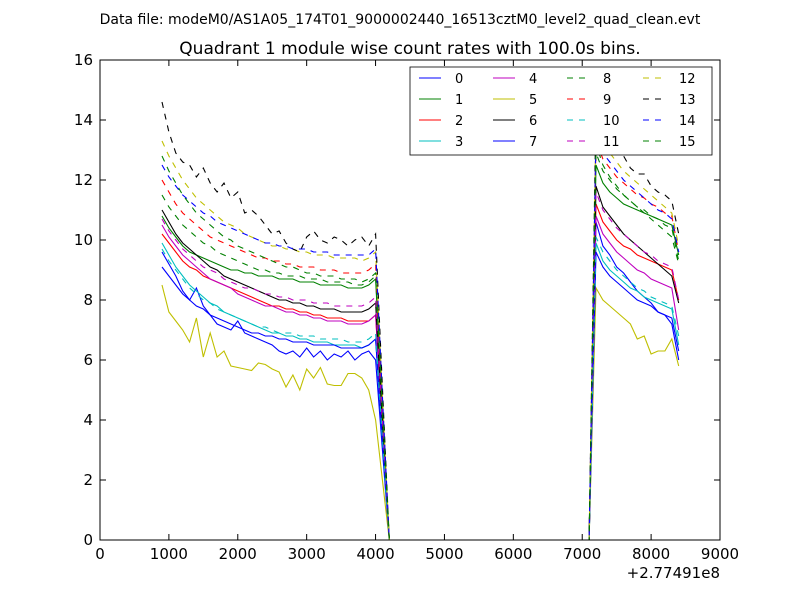 This screenshot has height=600, width=800. Describe the element at coordinates (83, 240) in the screenshot. I see `y-tick-label: 10` at that location.